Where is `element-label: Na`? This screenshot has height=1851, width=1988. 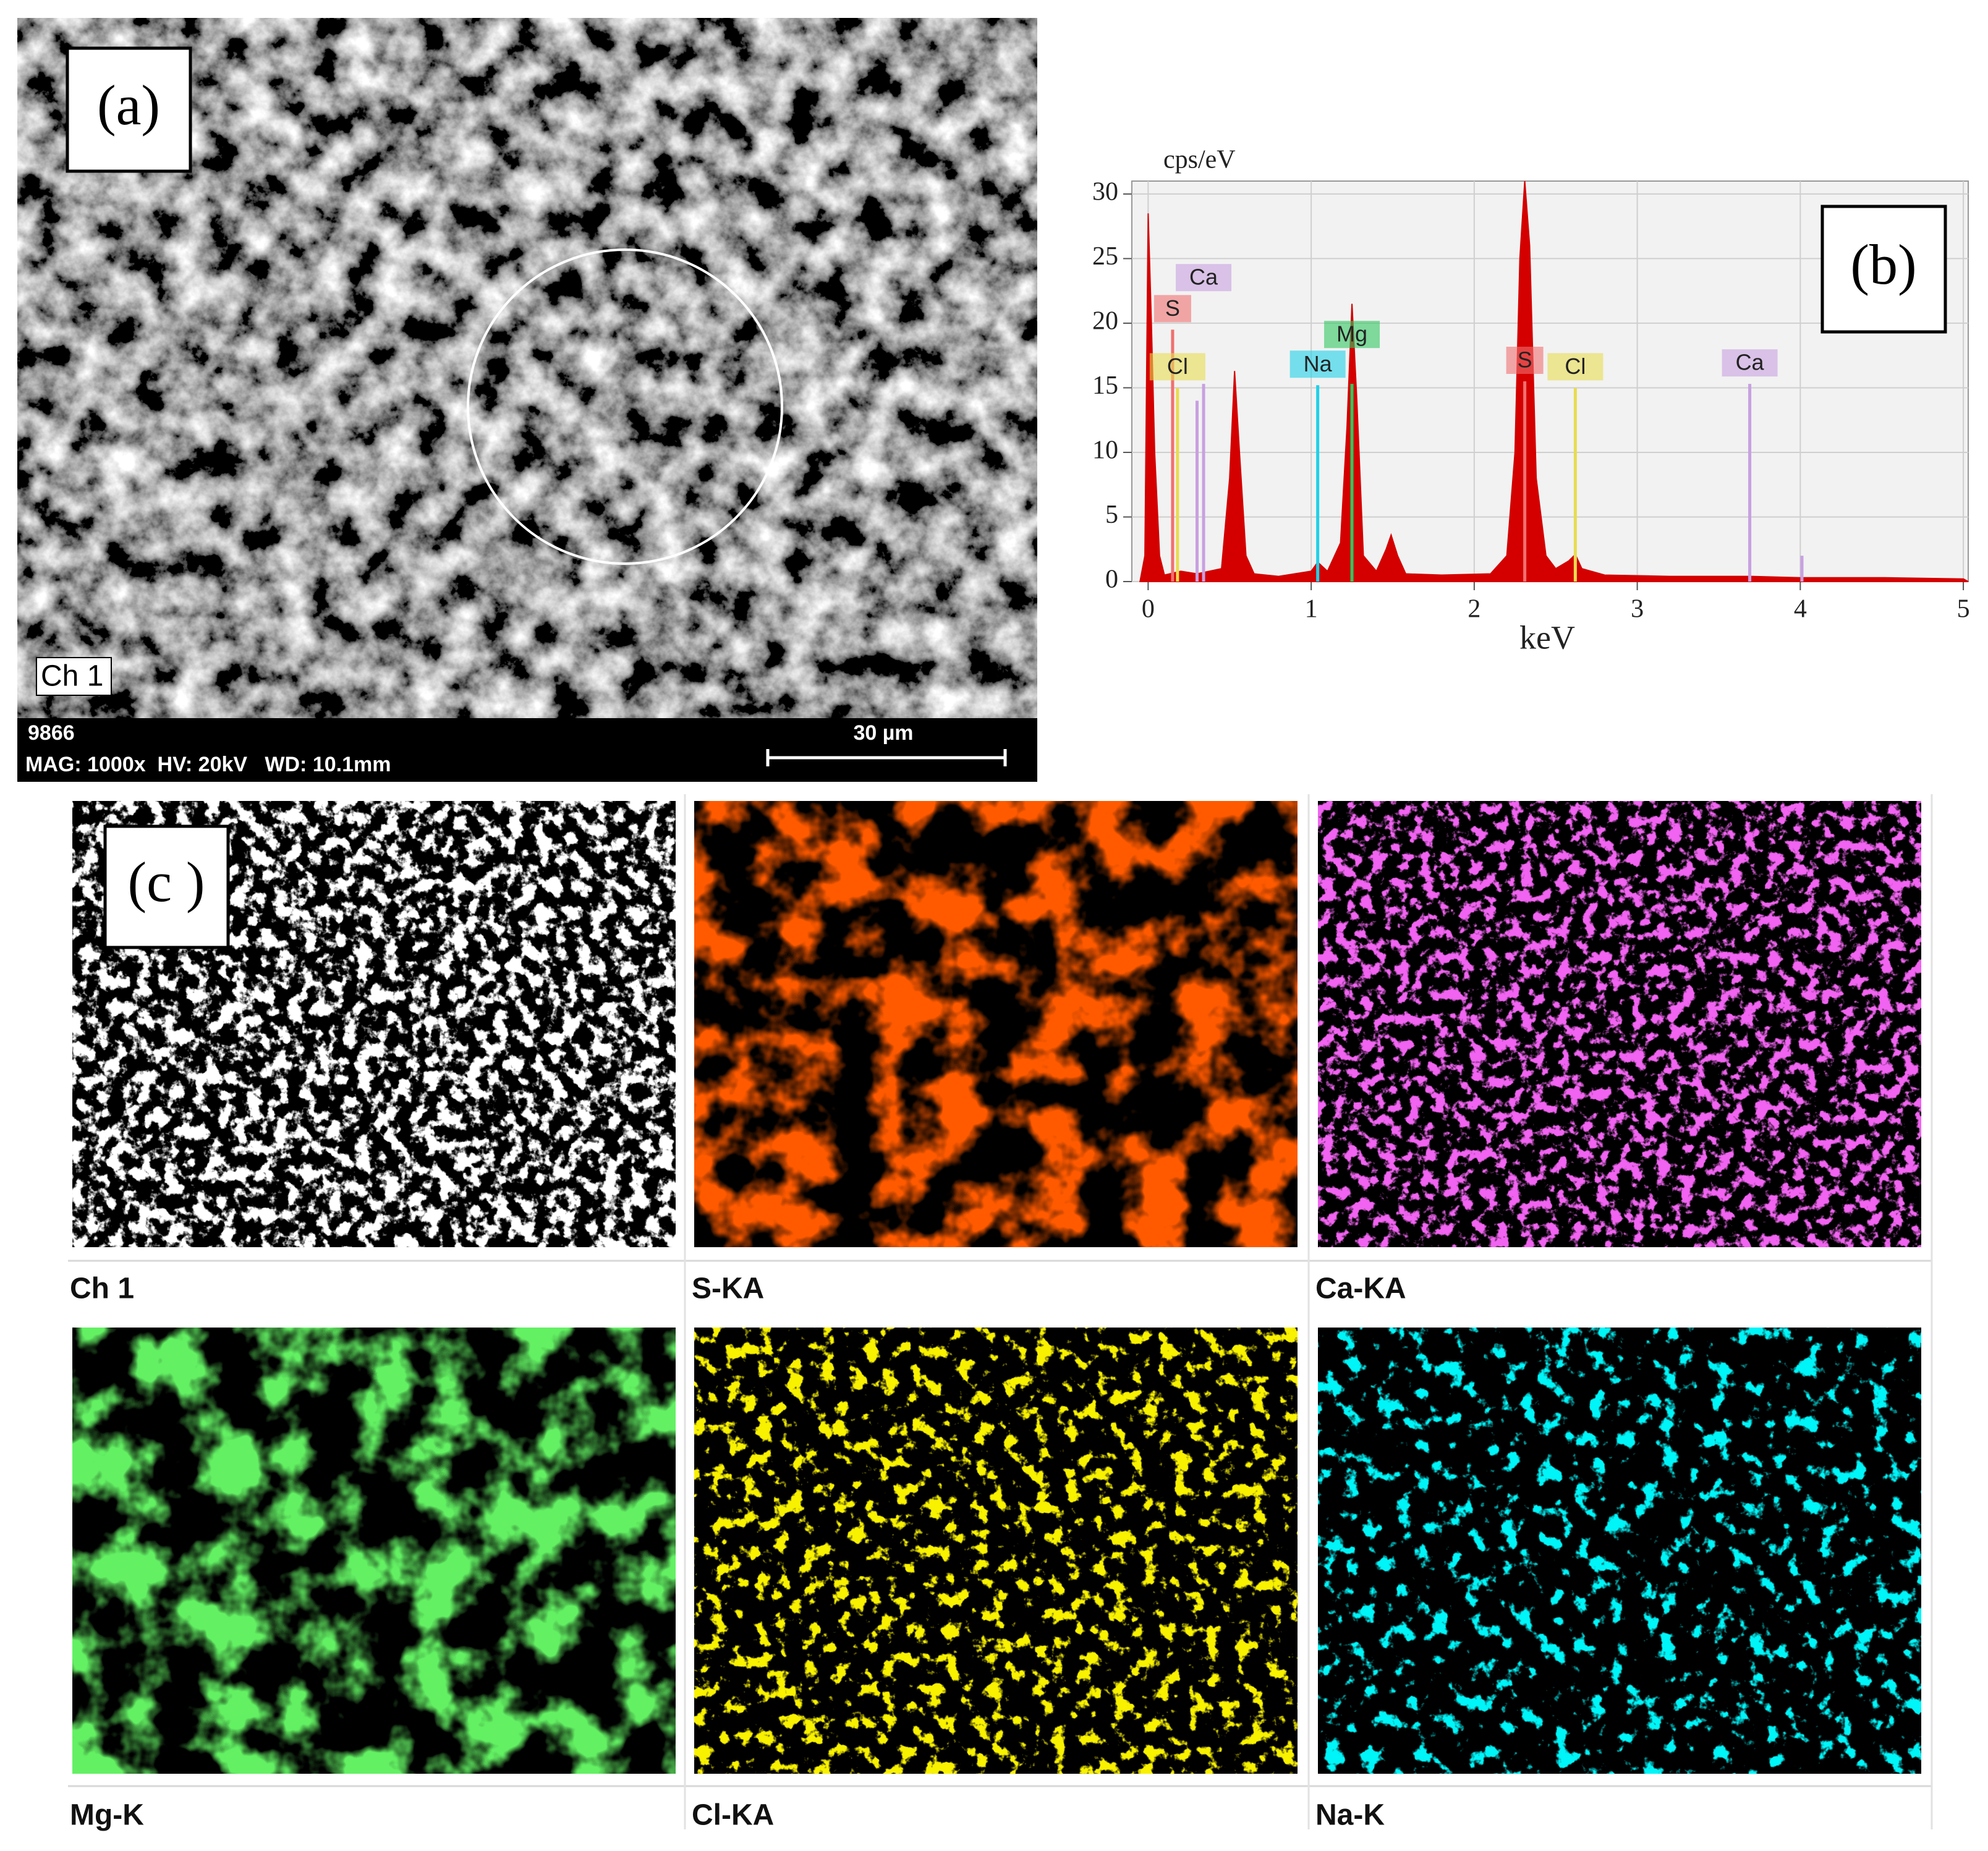 element-label: Na is located at coordinates (1318, 363).